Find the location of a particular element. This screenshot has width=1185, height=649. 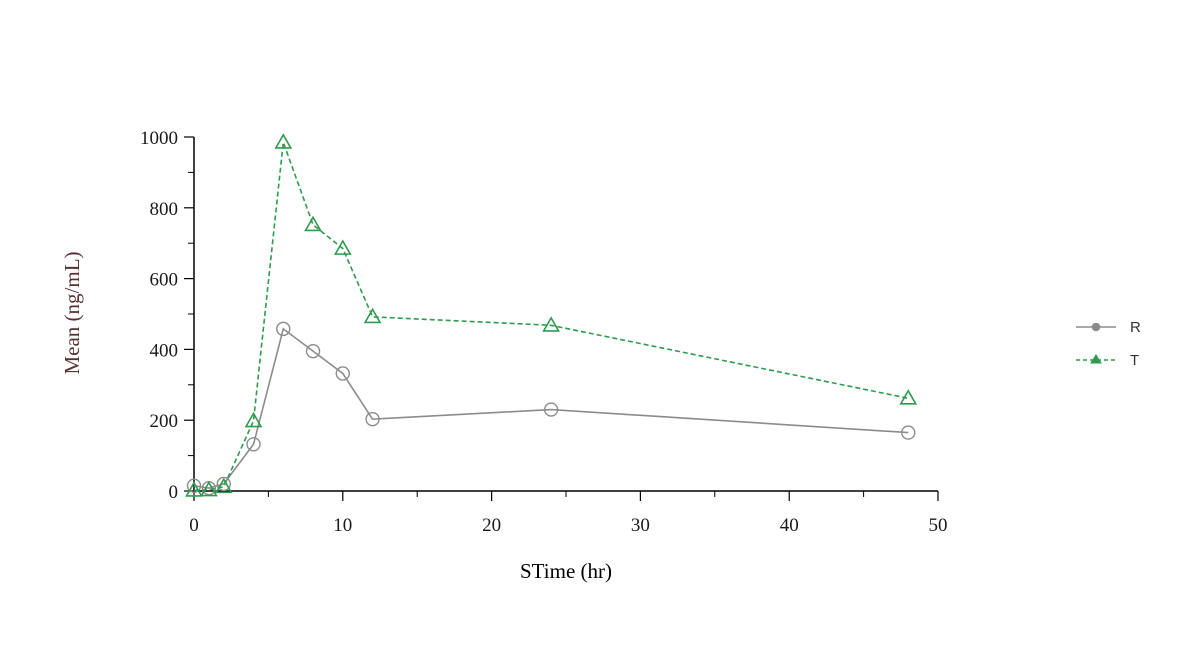

y-tick-label: 200 is located at coordinates (164, 421).